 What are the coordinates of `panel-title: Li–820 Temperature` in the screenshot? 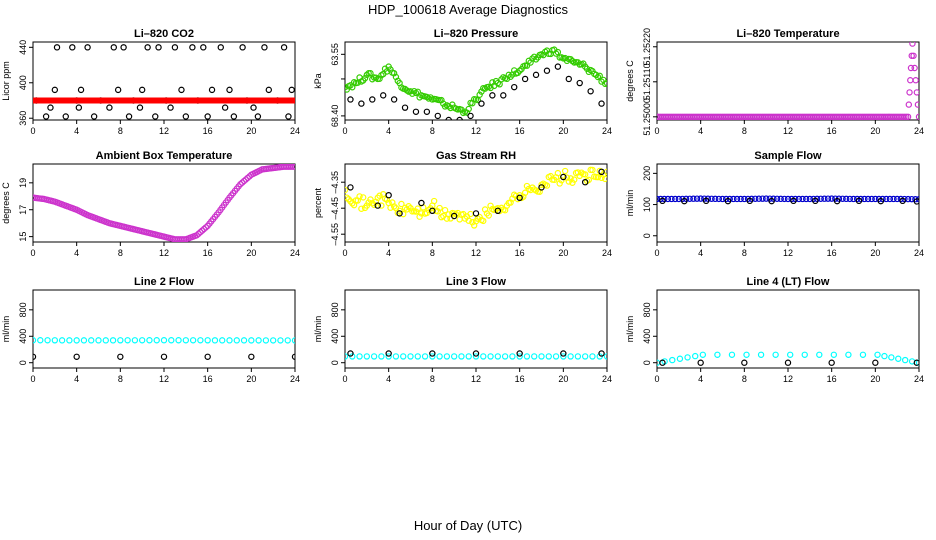 It's located at (787, 34).